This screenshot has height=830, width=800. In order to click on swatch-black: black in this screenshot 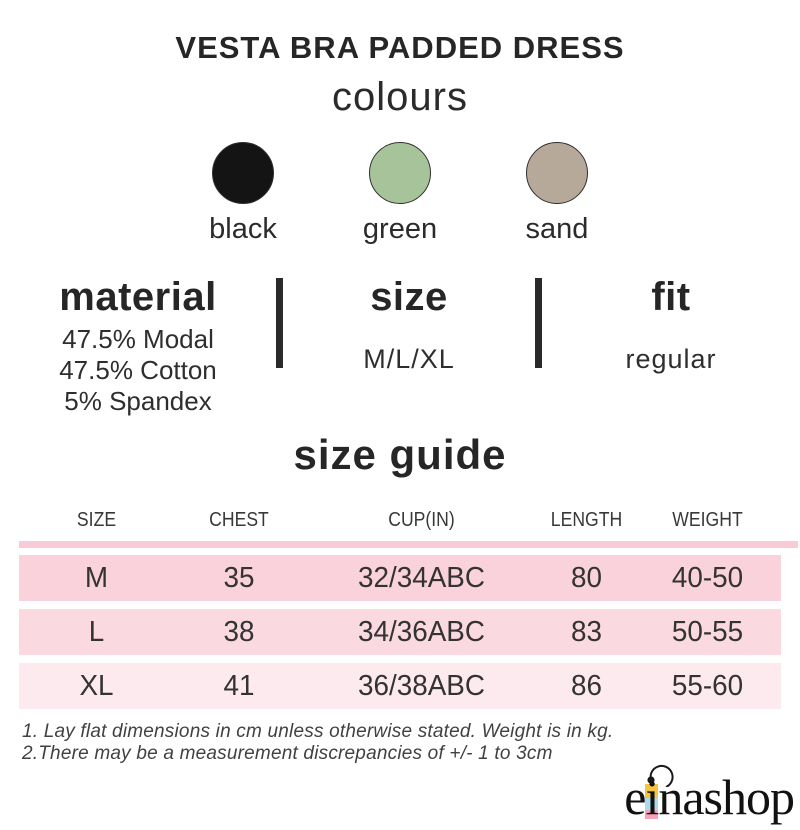, I will do `click(243, 194)`.